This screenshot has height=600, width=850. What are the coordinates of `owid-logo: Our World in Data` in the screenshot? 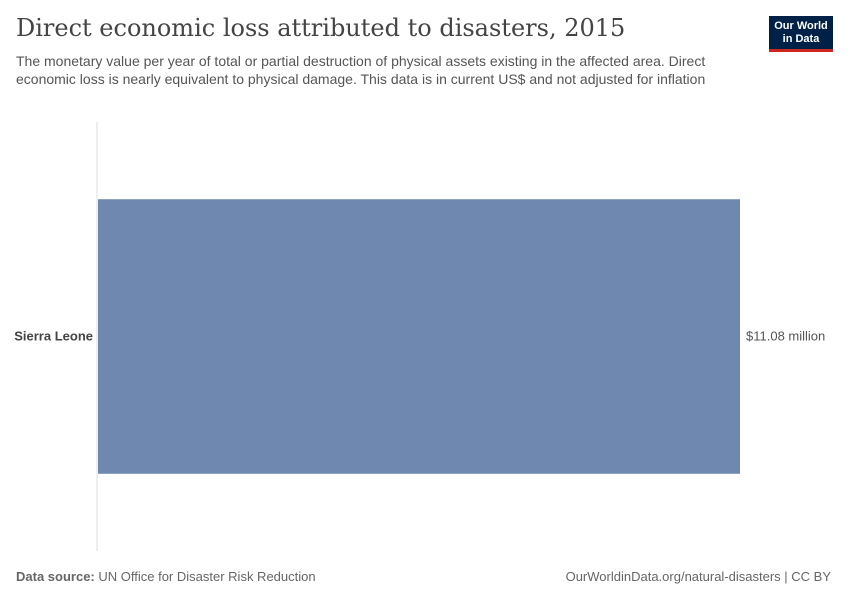 It's located at (801, 34).